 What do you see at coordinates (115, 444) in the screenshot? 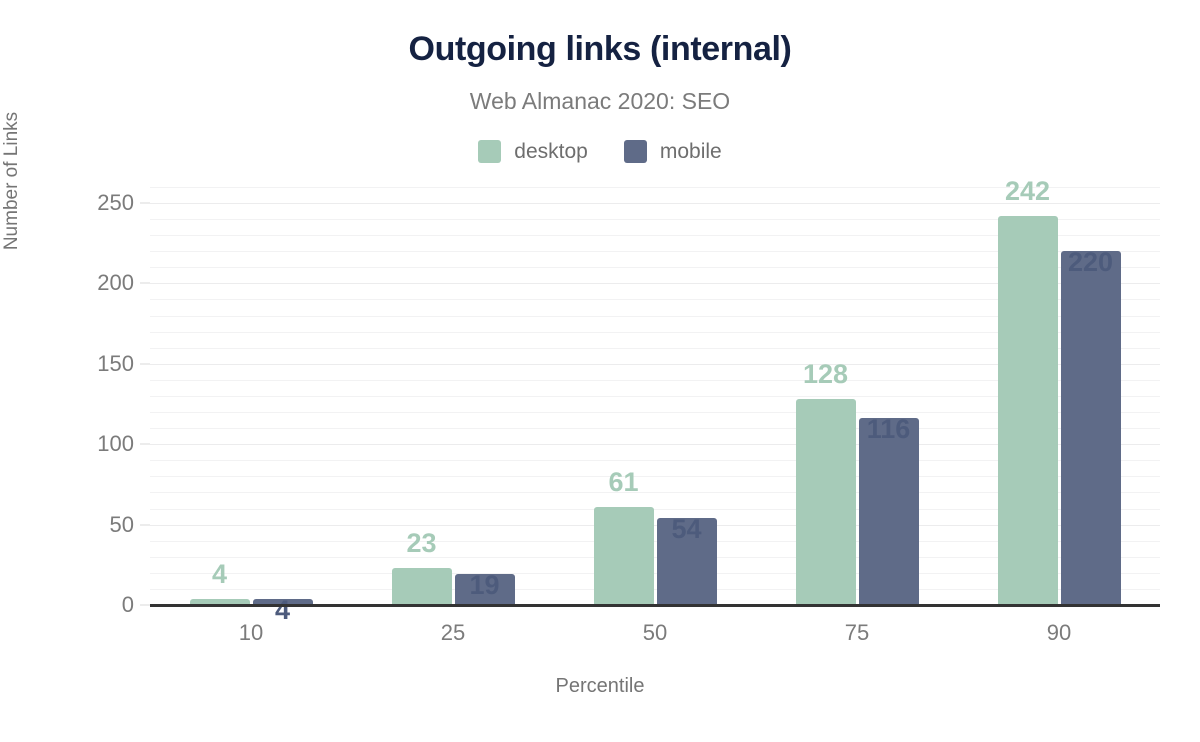
I see `y-axis-tick-label: 100` at bounding box center [115, 444].